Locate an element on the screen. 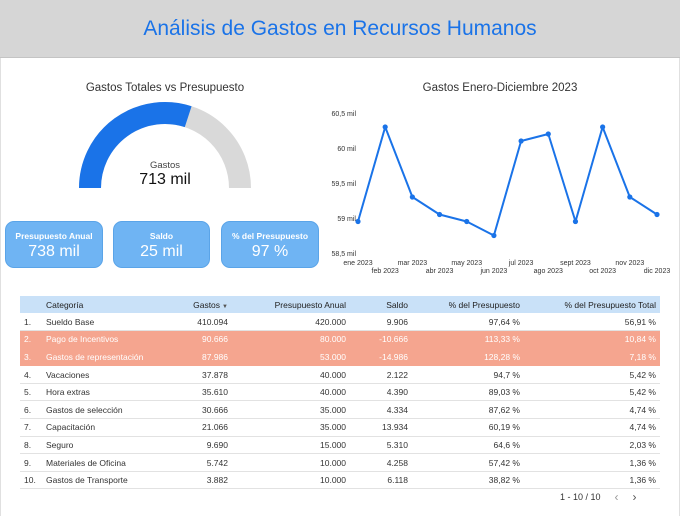  kpi-saldo: Saldo 25 mil is located at coordinates (161, 244).